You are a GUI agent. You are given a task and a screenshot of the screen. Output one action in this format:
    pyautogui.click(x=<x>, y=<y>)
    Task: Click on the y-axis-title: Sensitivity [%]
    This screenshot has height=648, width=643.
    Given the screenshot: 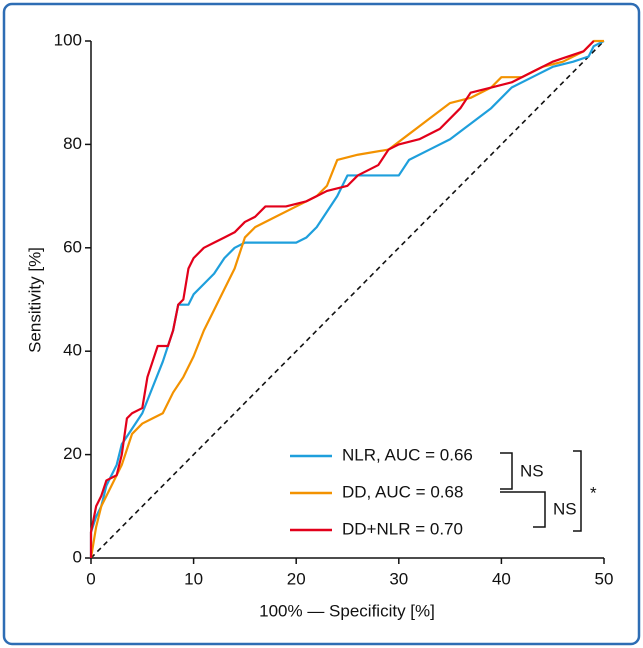 What is the action you would take?
    pyautogui.click(x=34, y=300)
    